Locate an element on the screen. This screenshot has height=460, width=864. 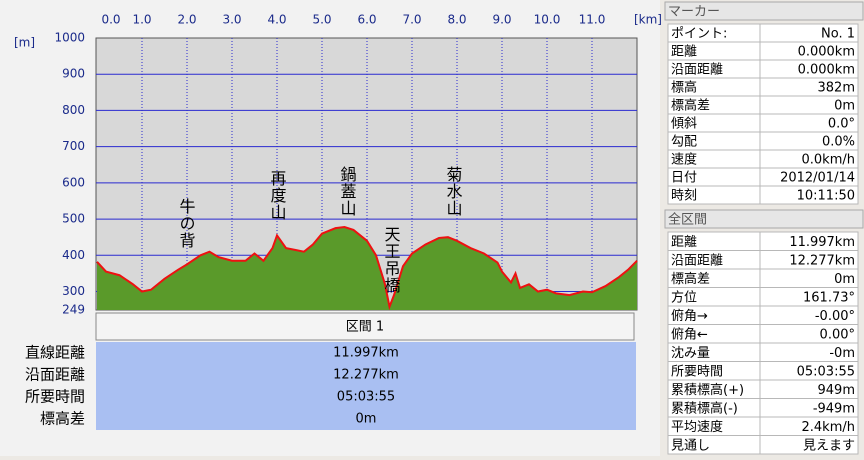
x-tick-label: 1.0 is located at coordinates (141, 20).